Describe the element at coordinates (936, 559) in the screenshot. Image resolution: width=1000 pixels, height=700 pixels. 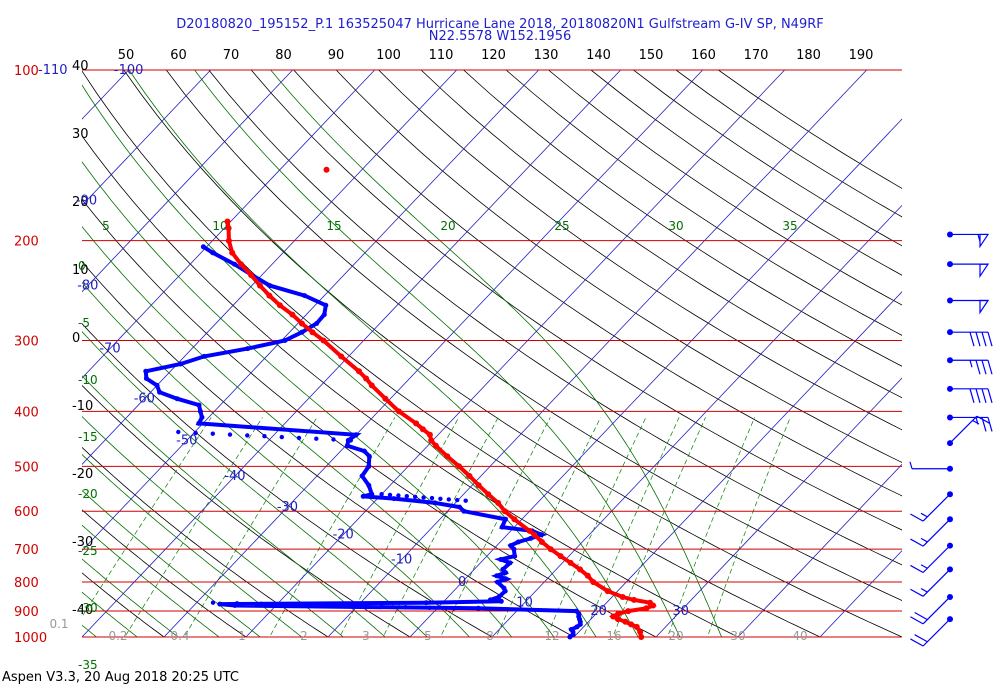
I see `wind-barb-staff` at that location.